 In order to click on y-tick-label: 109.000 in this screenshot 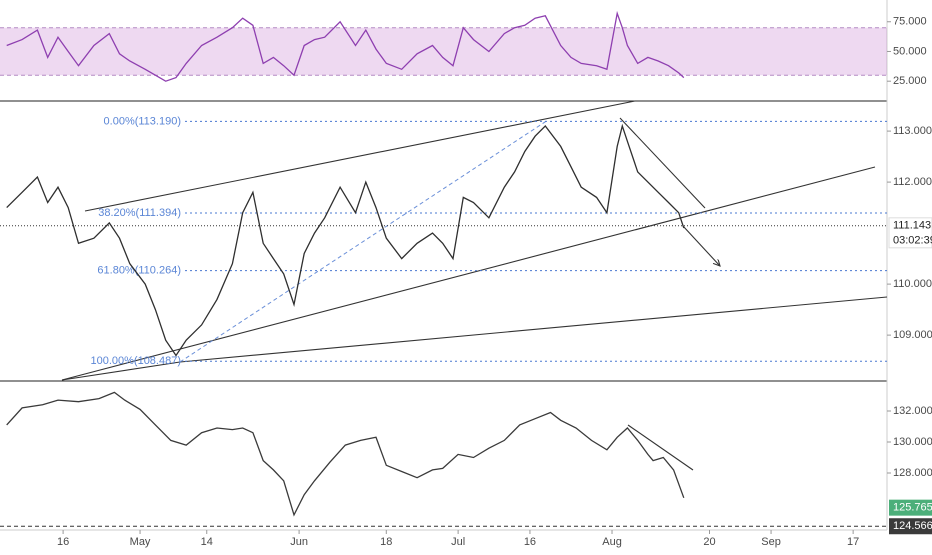, I will do `click(912, 335)`.